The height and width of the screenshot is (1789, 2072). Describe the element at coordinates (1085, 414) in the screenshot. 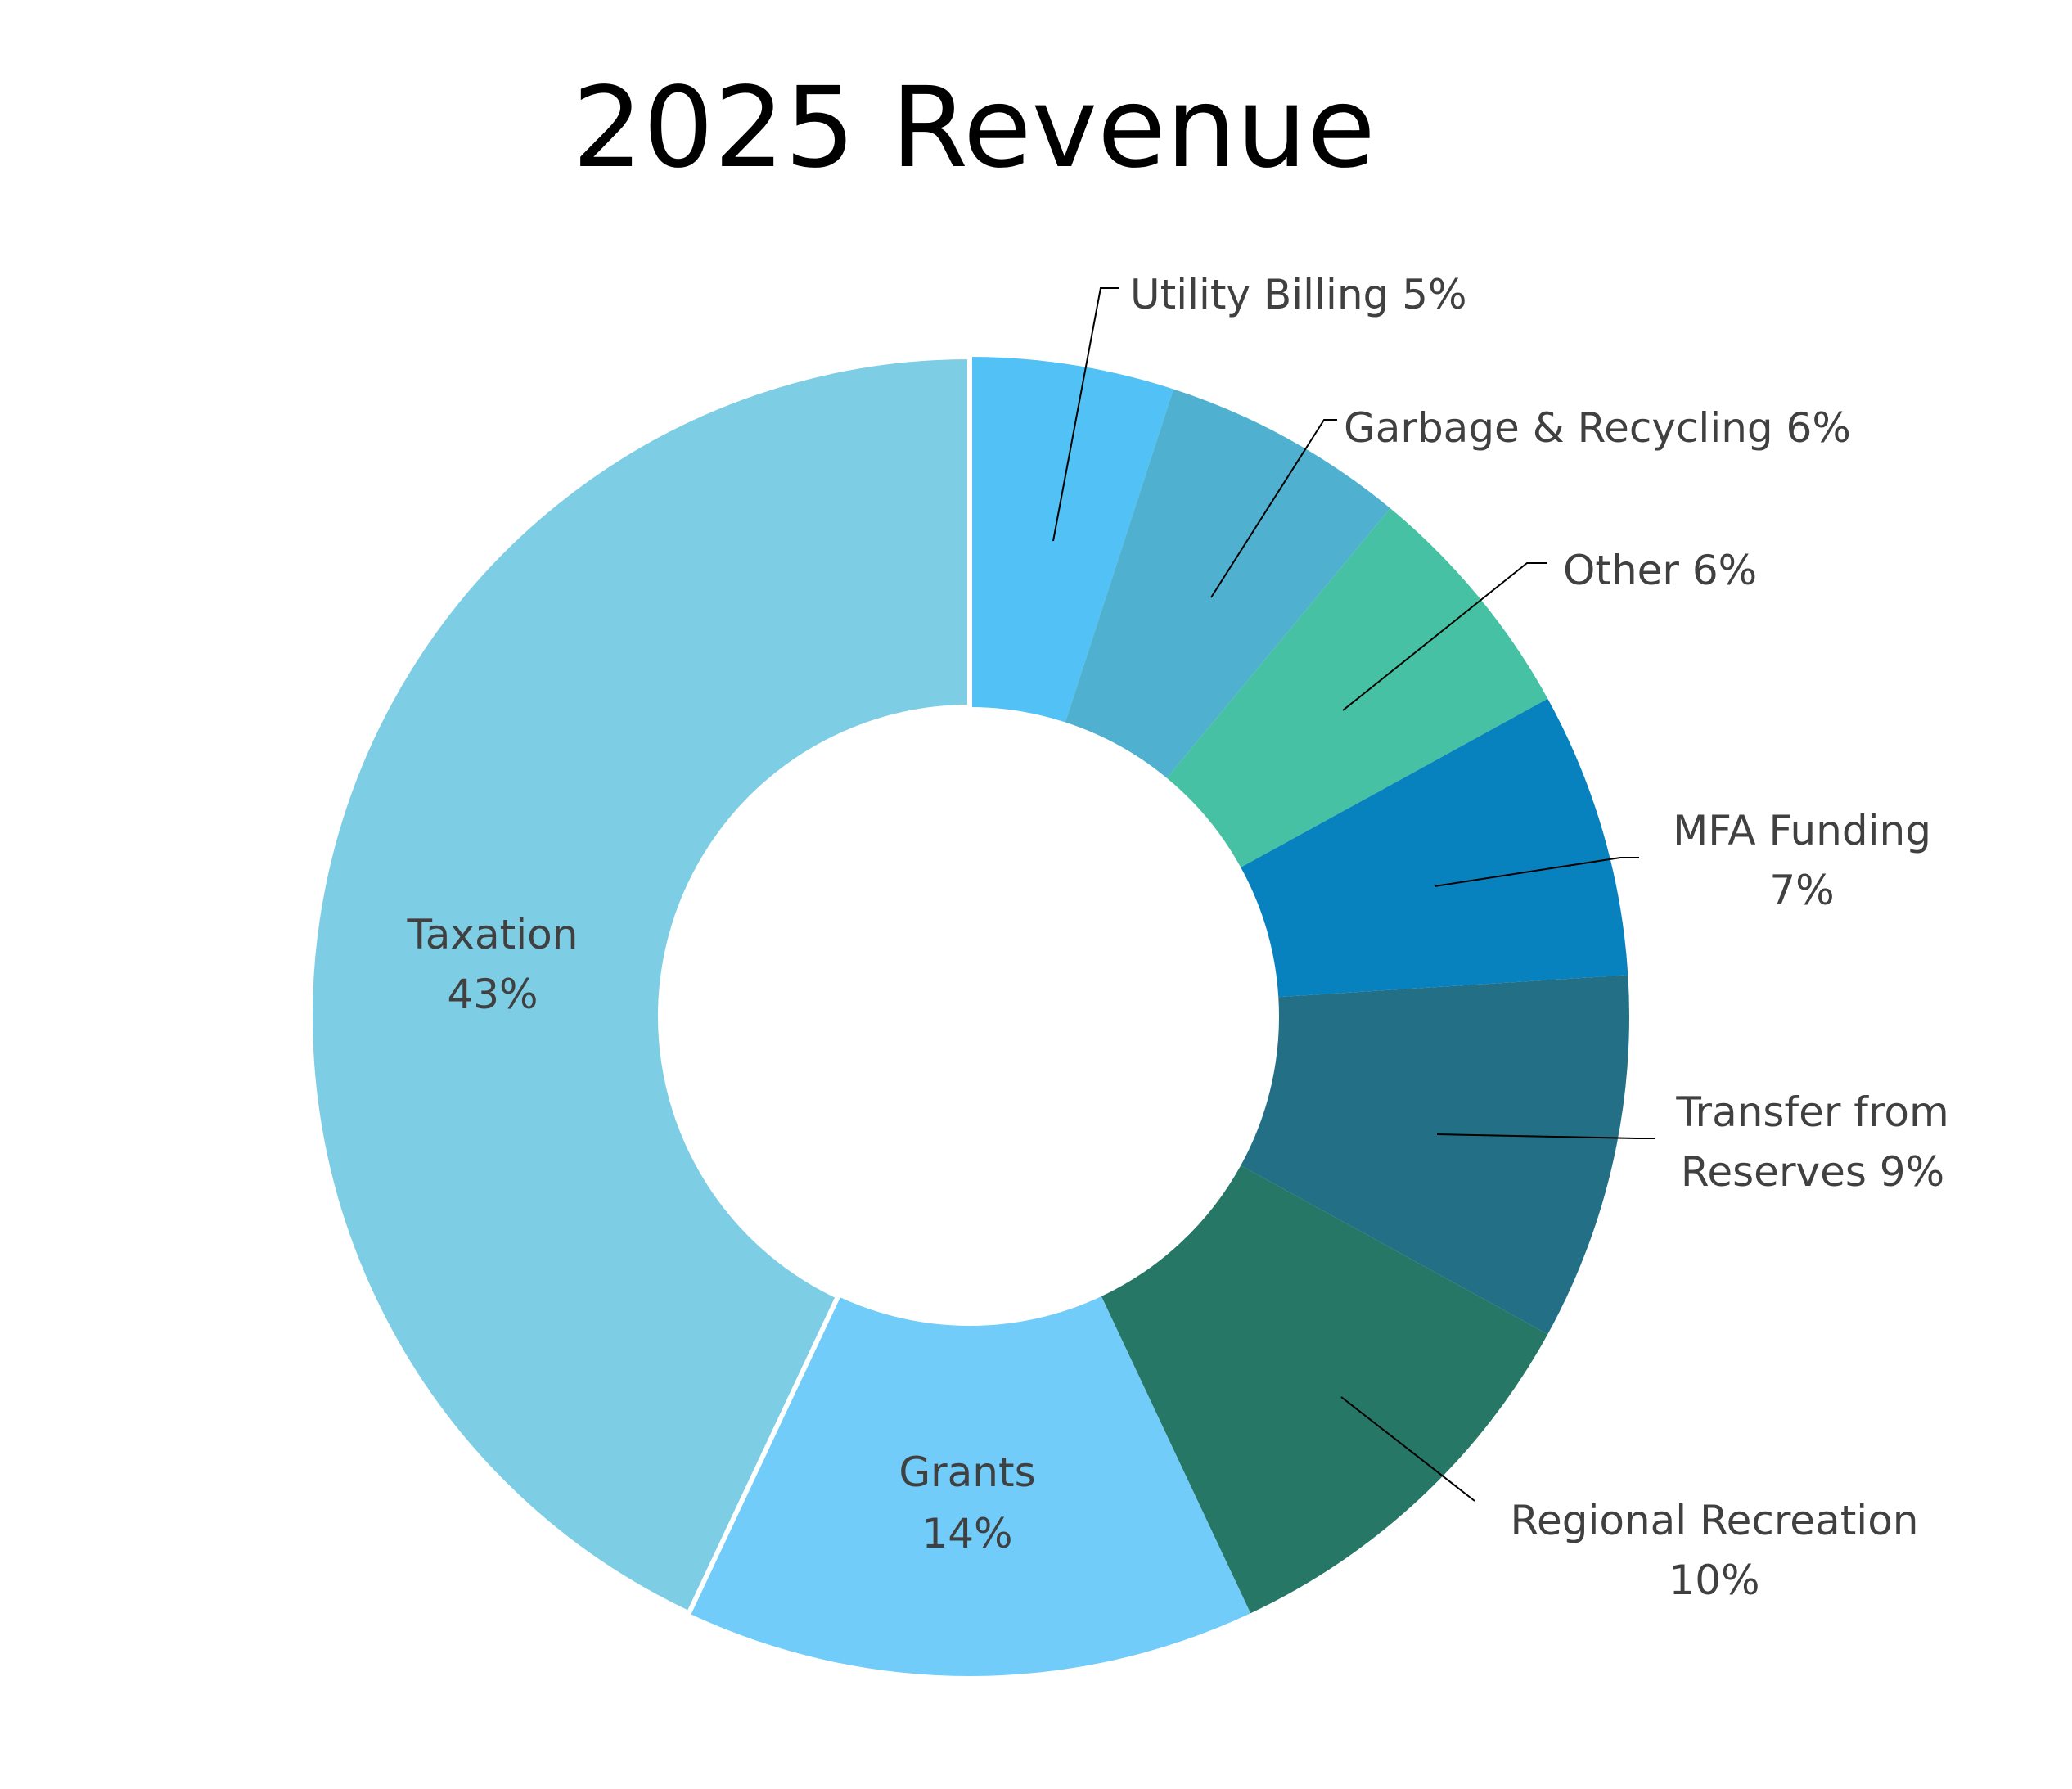

I see `leader-line-utility-billing` at that location.